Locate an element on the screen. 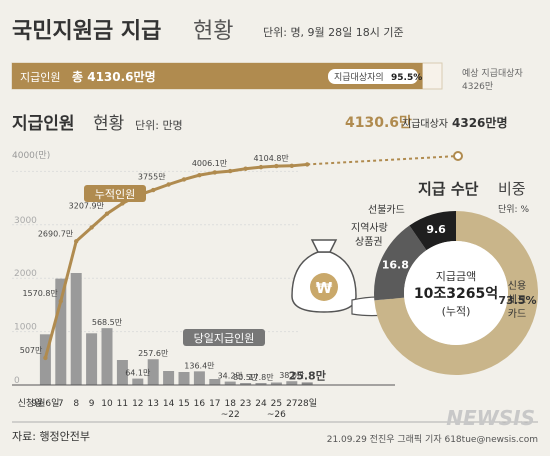  donut-label-card-1: 신용 is located at coordinates (517, 286).